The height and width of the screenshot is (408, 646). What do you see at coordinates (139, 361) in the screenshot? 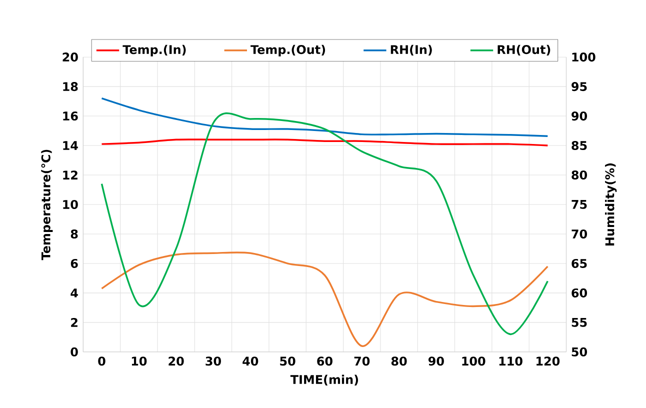
I see `x-tick-label: 10` at bounding box center [139, 361].